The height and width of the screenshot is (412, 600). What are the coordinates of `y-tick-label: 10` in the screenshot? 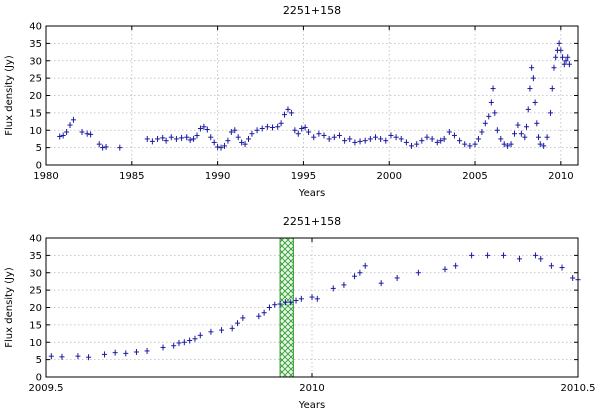 It's located at (35, 131).